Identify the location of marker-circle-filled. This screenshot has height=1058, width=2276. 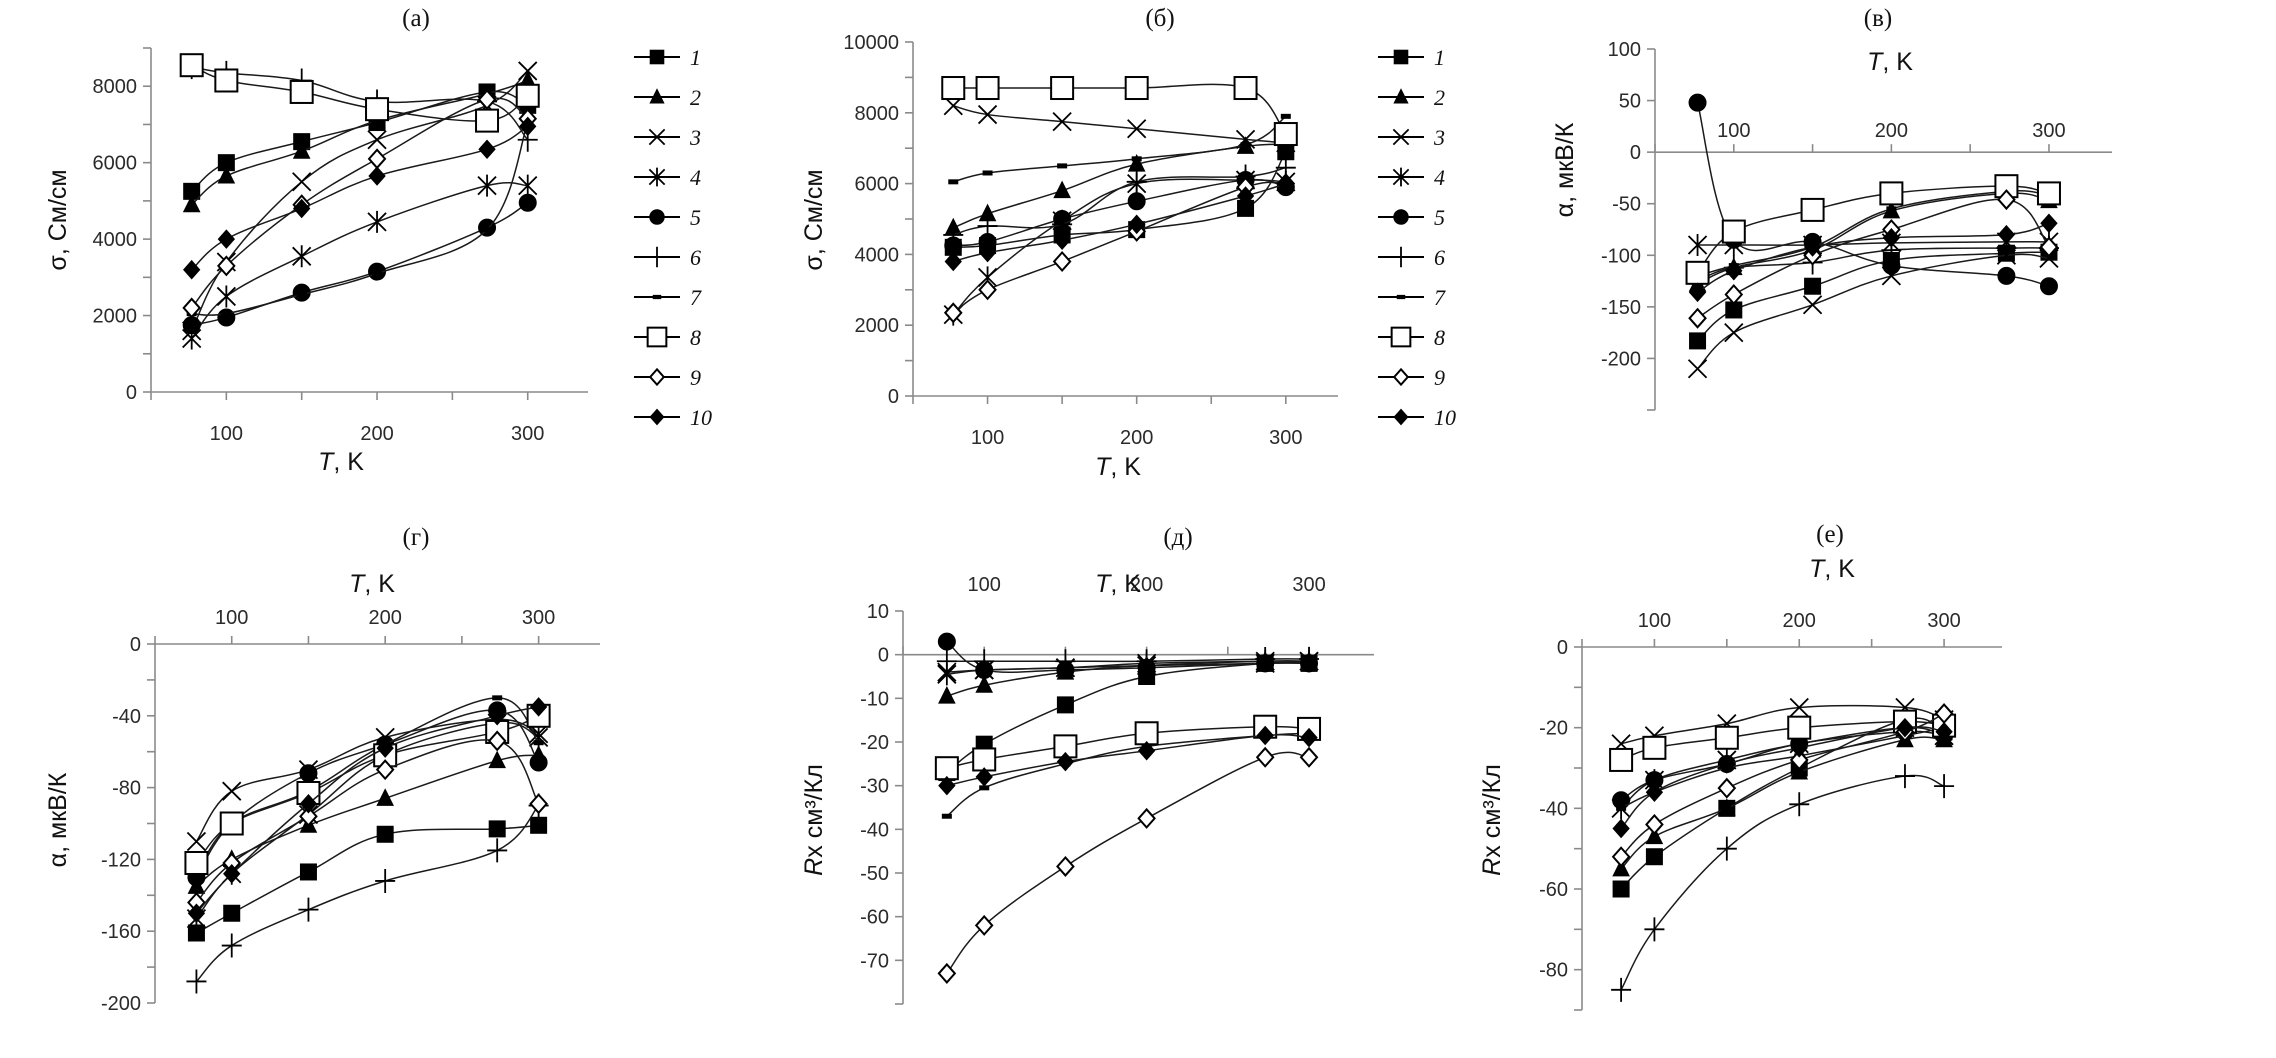
(527, 202).